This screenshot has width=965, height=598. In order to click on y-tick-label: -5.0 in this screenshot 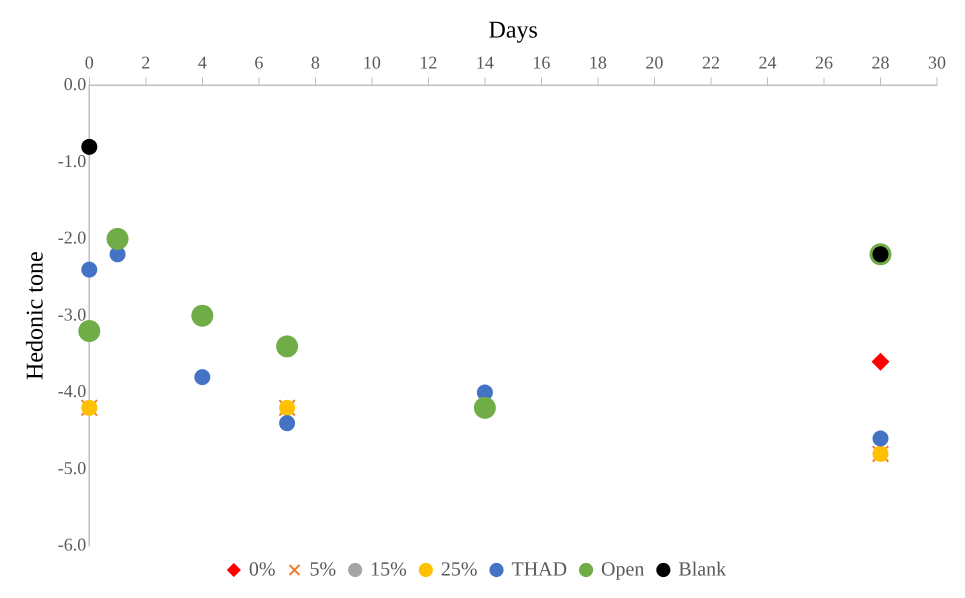, I will do `click(72, 468)`.